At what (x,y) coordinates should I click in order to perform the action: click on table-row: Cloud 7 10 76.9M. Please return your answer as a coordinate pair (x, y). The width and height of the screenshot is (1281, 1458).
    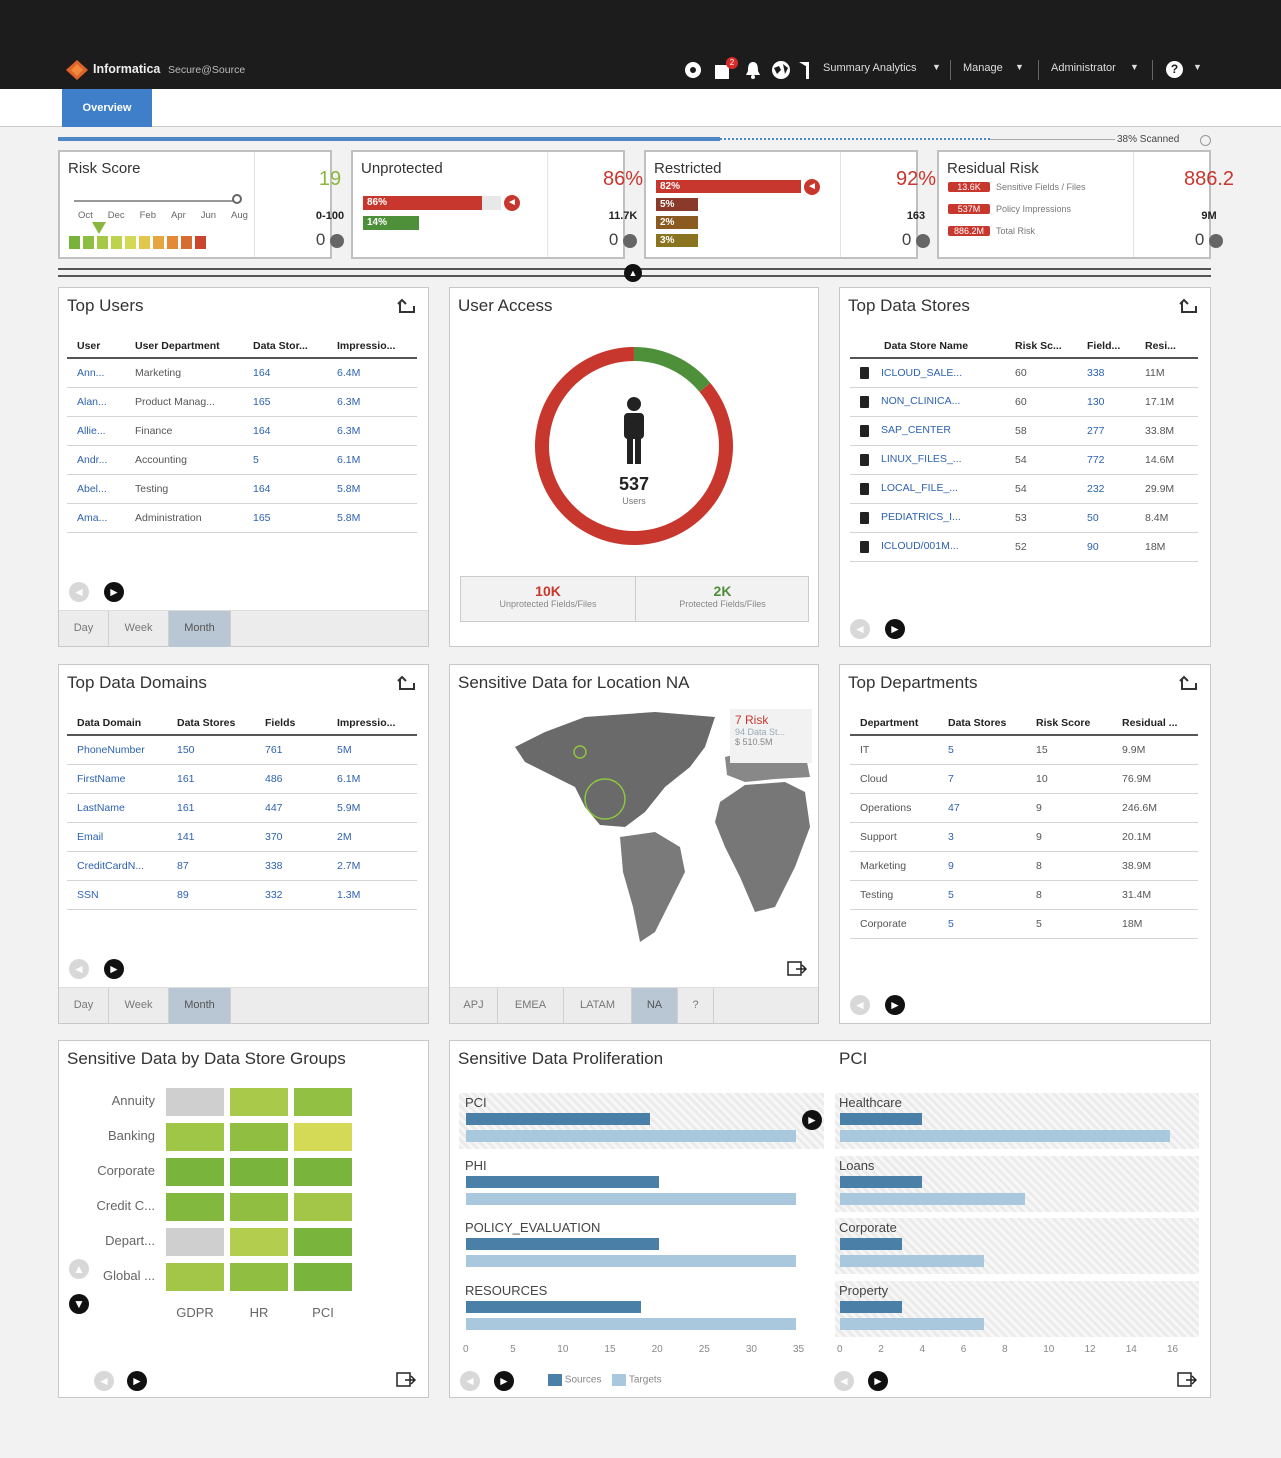
    Looking at the image, I should click on (1024, 779).